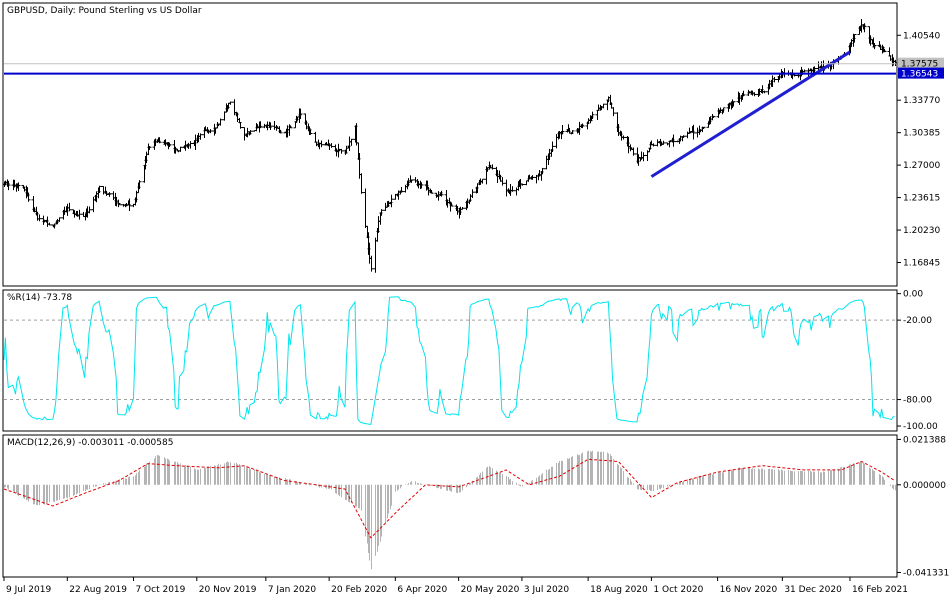  I want to click on x-tick-label: 6 Apr 2020, so click(422, 590).